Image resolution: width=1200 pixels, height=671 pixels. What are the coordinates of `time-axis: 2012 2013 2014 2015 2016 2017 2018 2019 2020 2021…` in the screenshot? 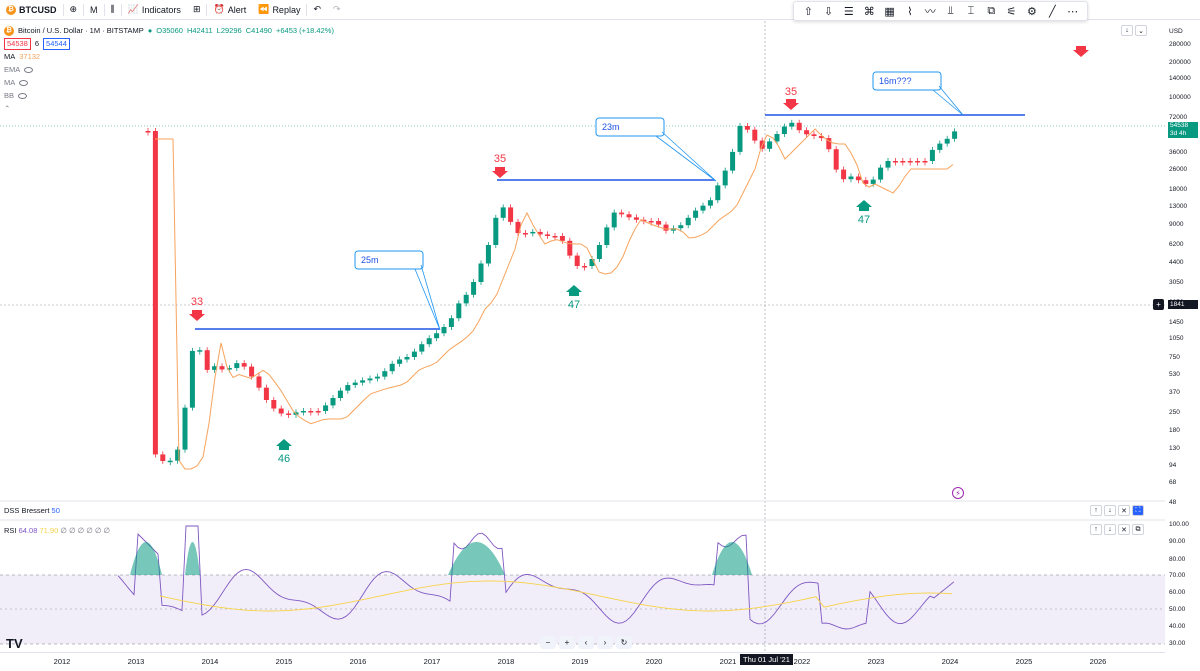 It's located at (582, 661).